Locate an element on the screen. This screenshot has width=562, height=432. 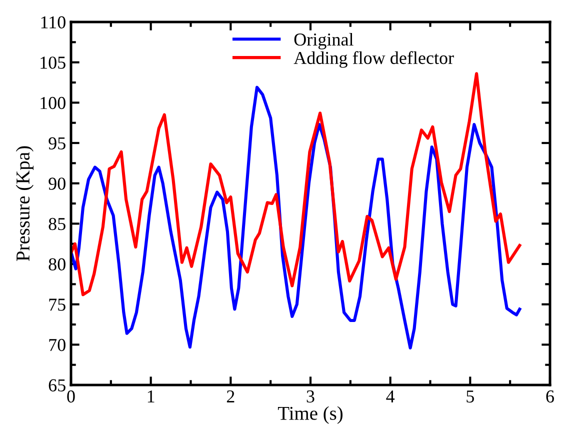
x-tick-label: 6 is located at coordinates (550, 396).